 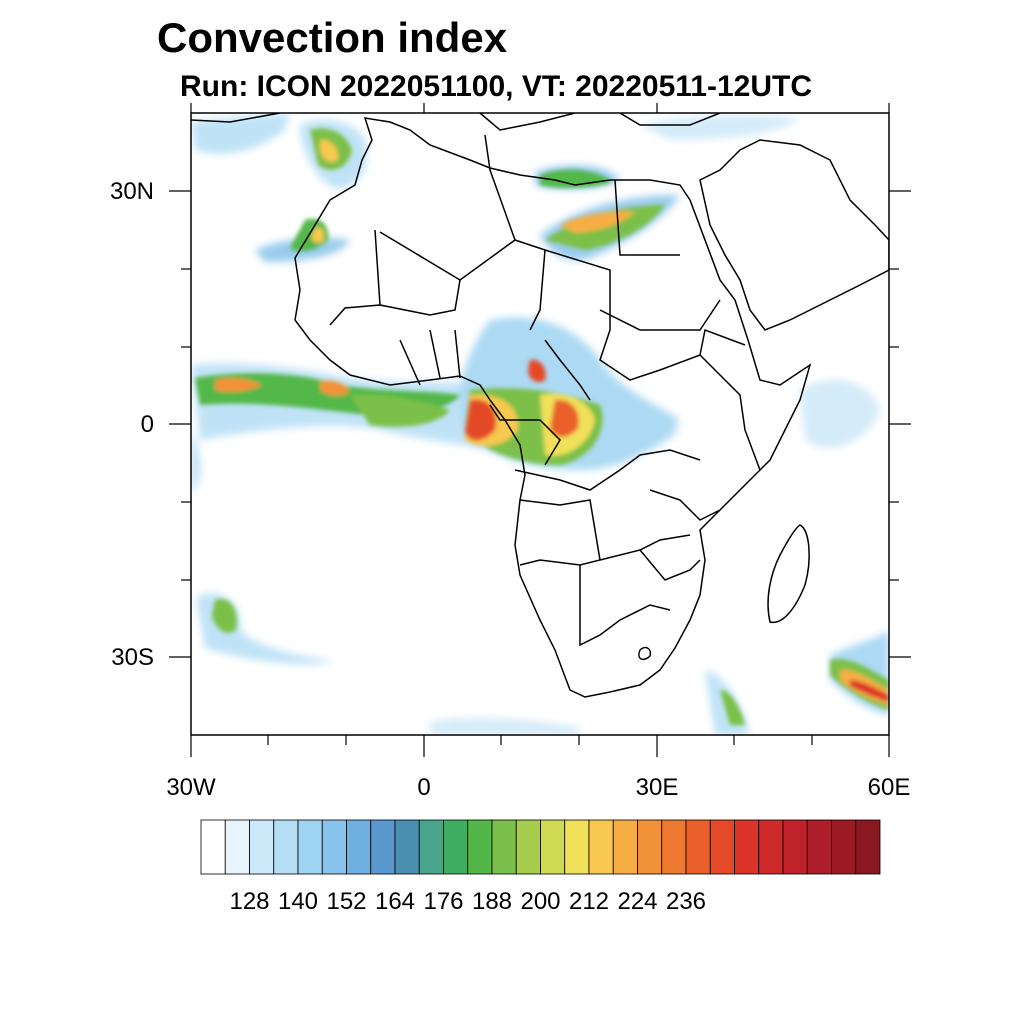 What do you see at coordinates (395, 901) in the screenshot?
I see `colorbar-tick-label: 164` at bounding box center [395, 901].